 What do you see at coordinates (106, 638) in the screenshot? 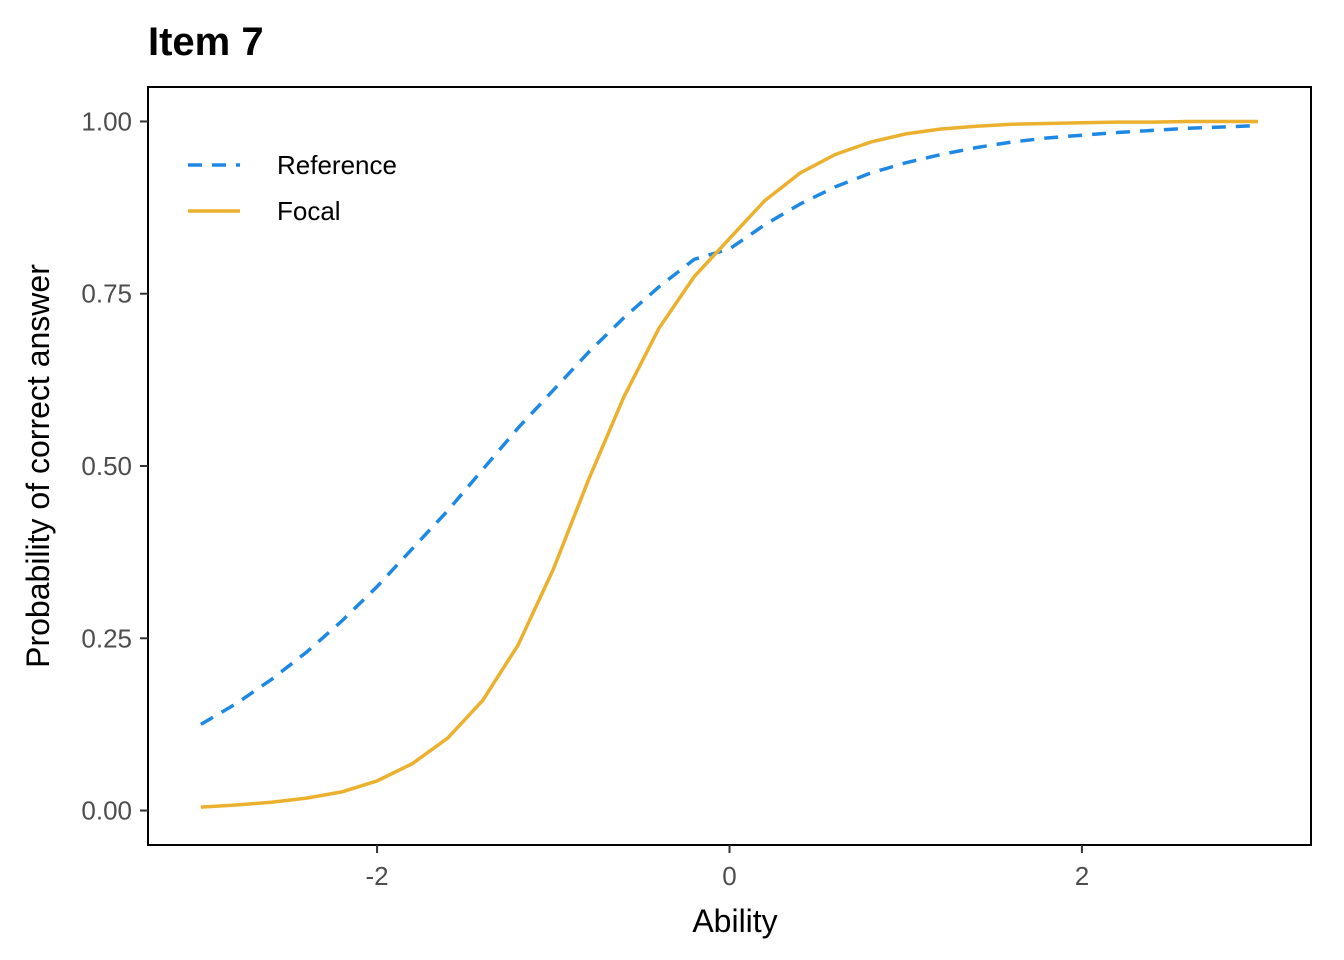
I see `y-tick-label: 0.25` at bounding box center [106, 638].